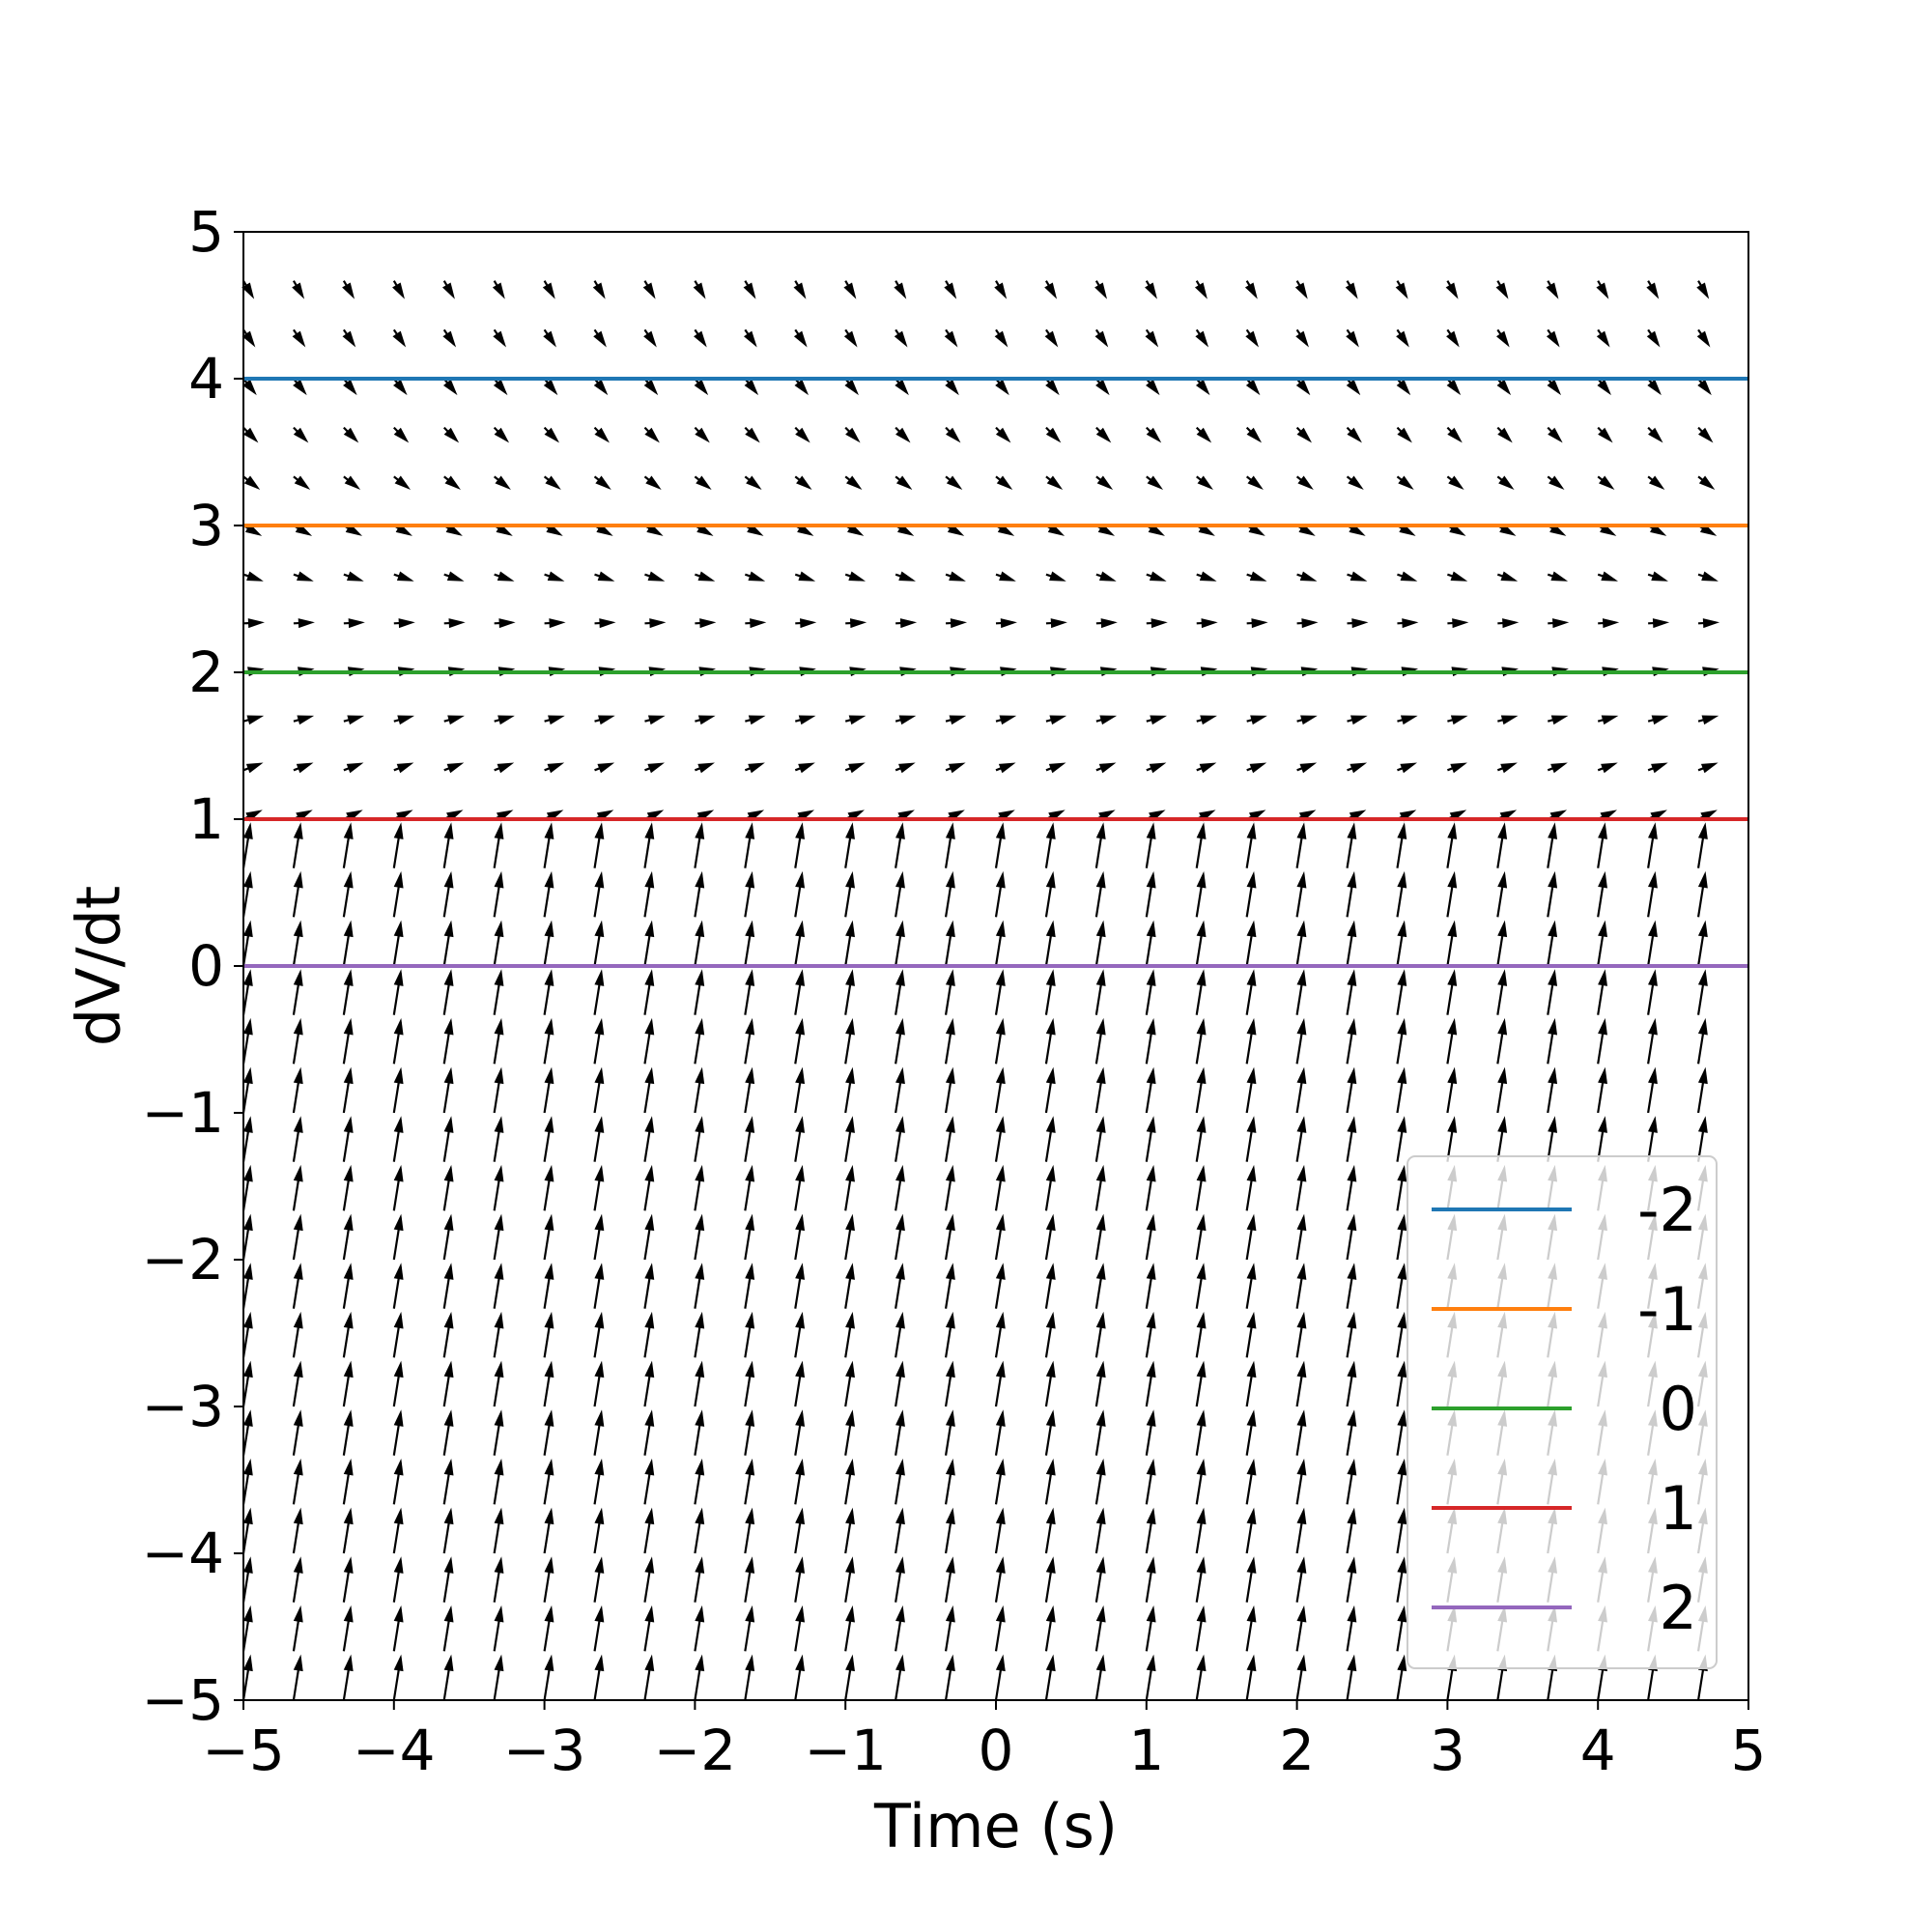 This screenshot has height=1932, width=1932. What do you see at coordinates (1297, 1750) in the screenshot?
I see `x-tick-label: 2` at bounding box center [1297, 1750].